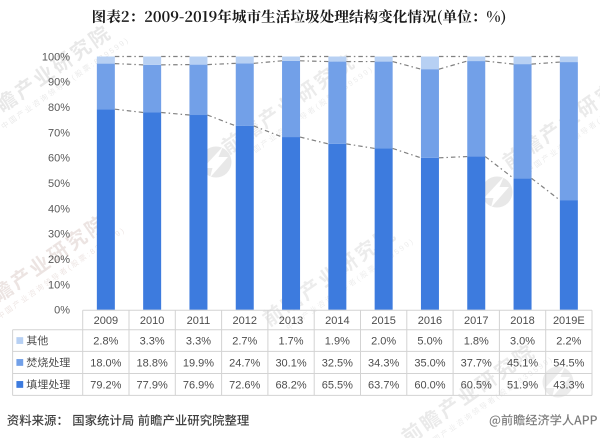  Describe the element at coordinates (198, 363) in the screenshot. I see `svg-text: 19.9%` at that location.